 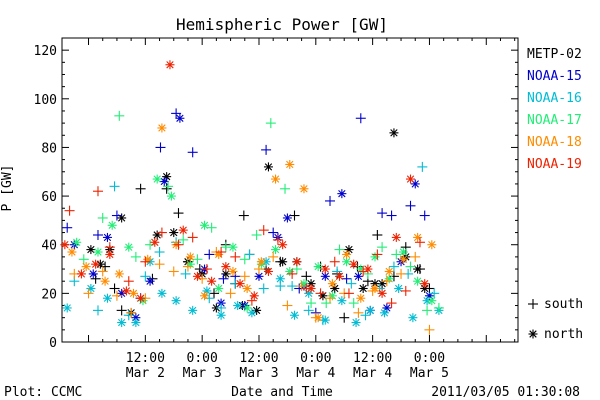 What do you see at coordinates (555, 319) in the screenshot?
I see `marker-legend: south north` at bounding box center [555, 319].